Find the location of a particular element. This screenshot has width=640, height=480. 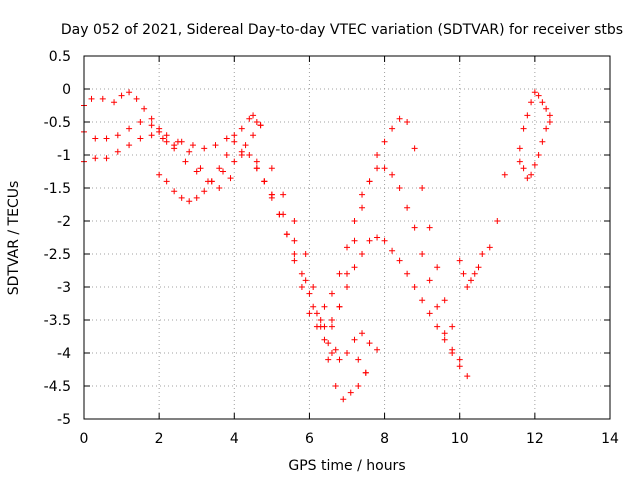

y-tick-label: -3 is located at coordinates (64, 288).